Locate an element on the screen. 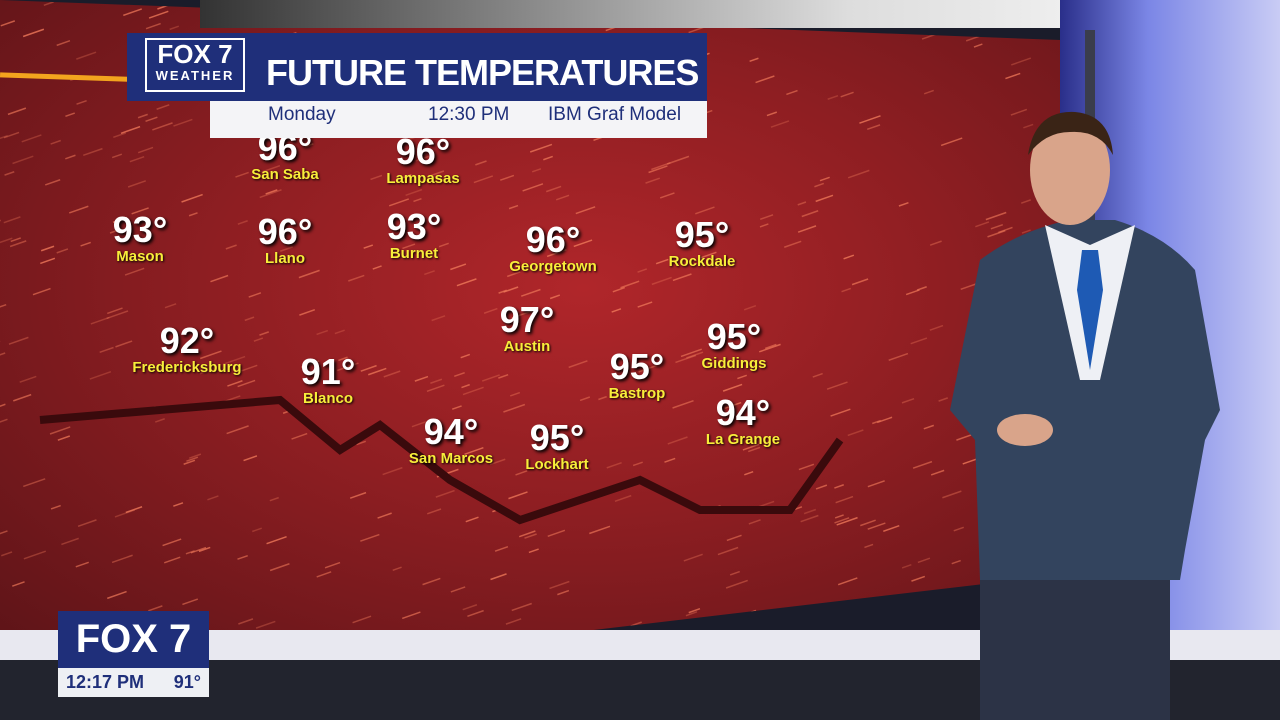 Image resolution: width=1280 pixels, height=720 pixels. city-blanco: 91° Blanco is located at coordinates (328, 381).